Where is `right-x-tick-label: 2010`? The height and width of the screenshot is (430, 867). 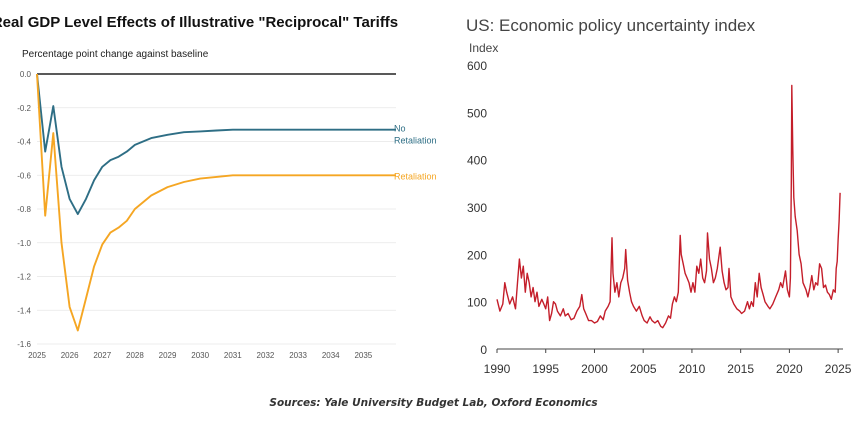 right-x-tick-label: 2010 is located at coordinates (692, 369).